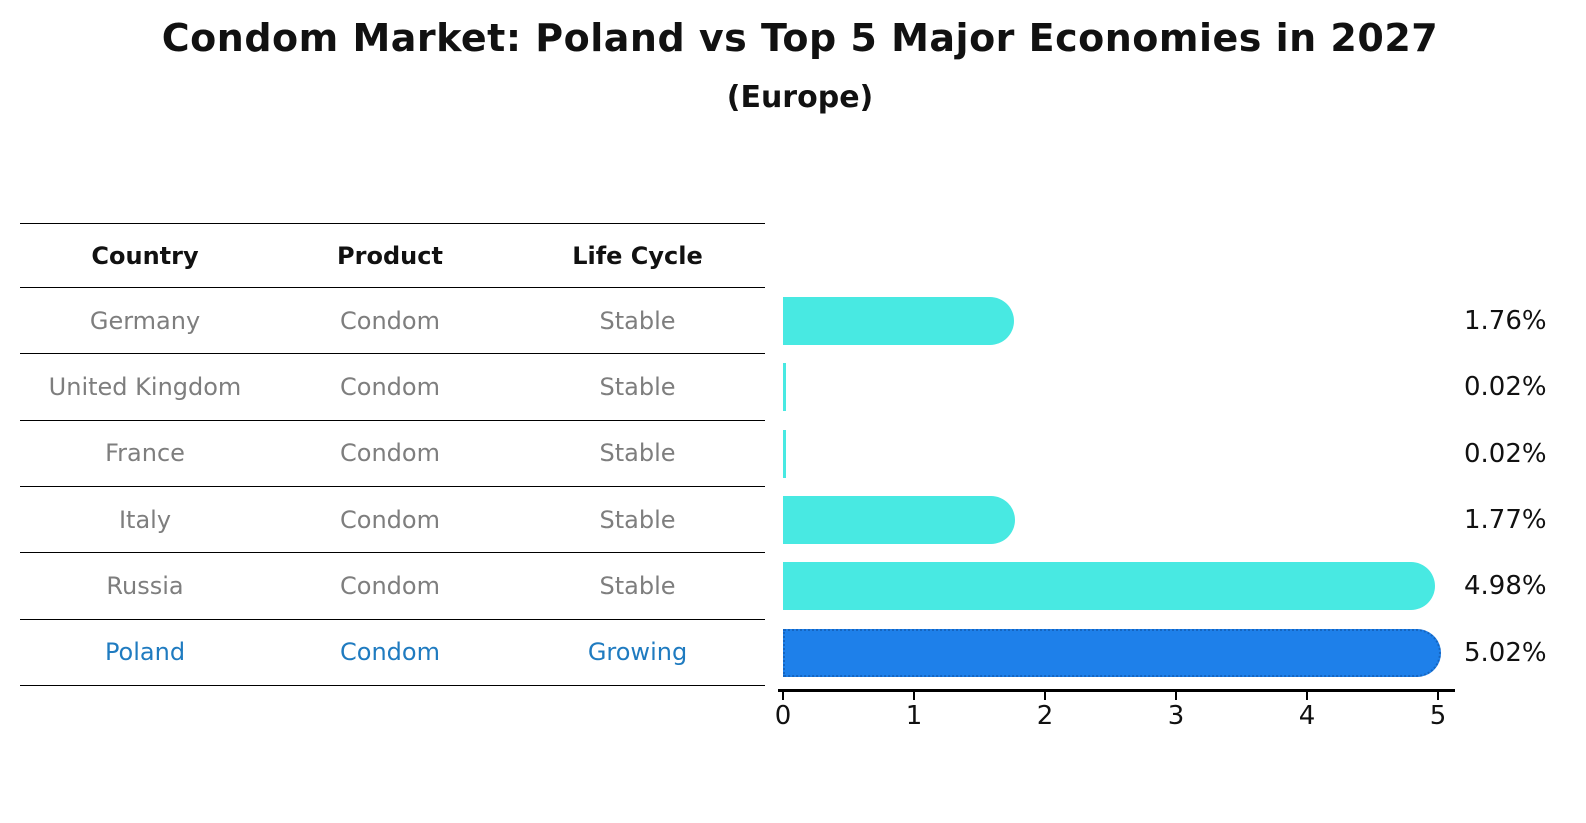  I want to click on x-axis-tick-label: 3, so click(1176, 716).